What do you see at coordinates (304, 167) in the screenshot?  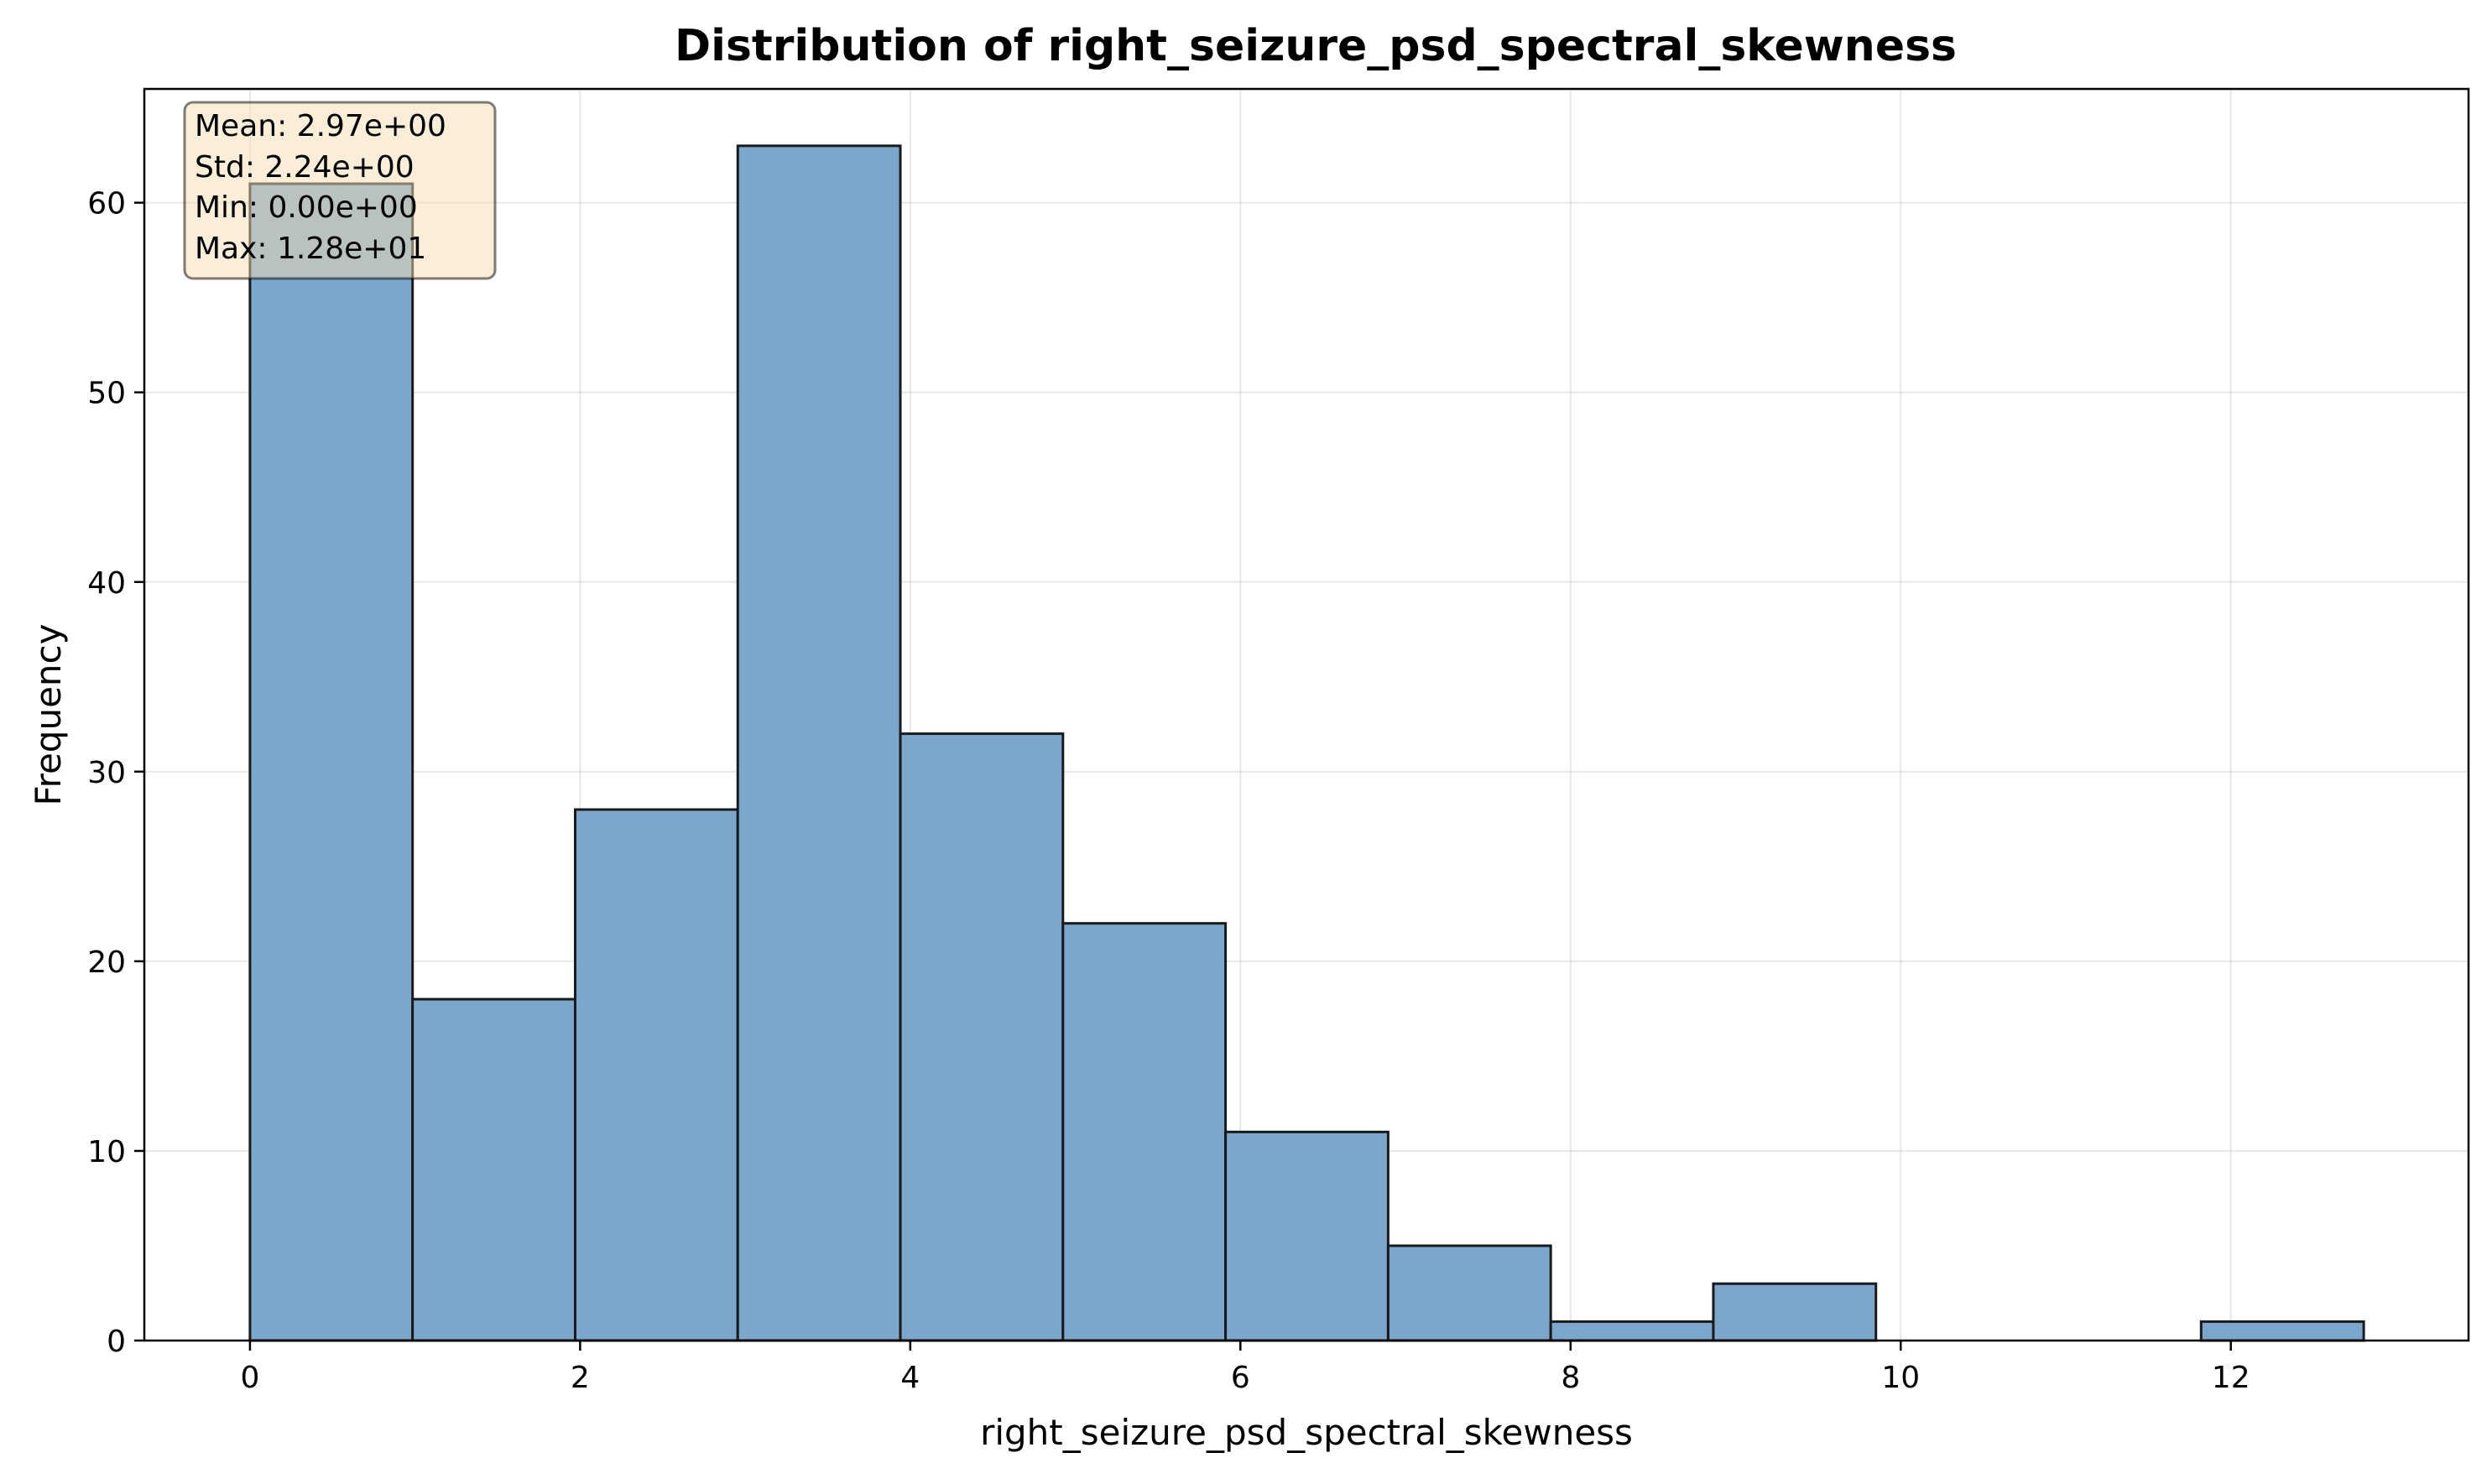 I see `stats-std: Std: 2.24e+00` at bounding box center [304, 167].